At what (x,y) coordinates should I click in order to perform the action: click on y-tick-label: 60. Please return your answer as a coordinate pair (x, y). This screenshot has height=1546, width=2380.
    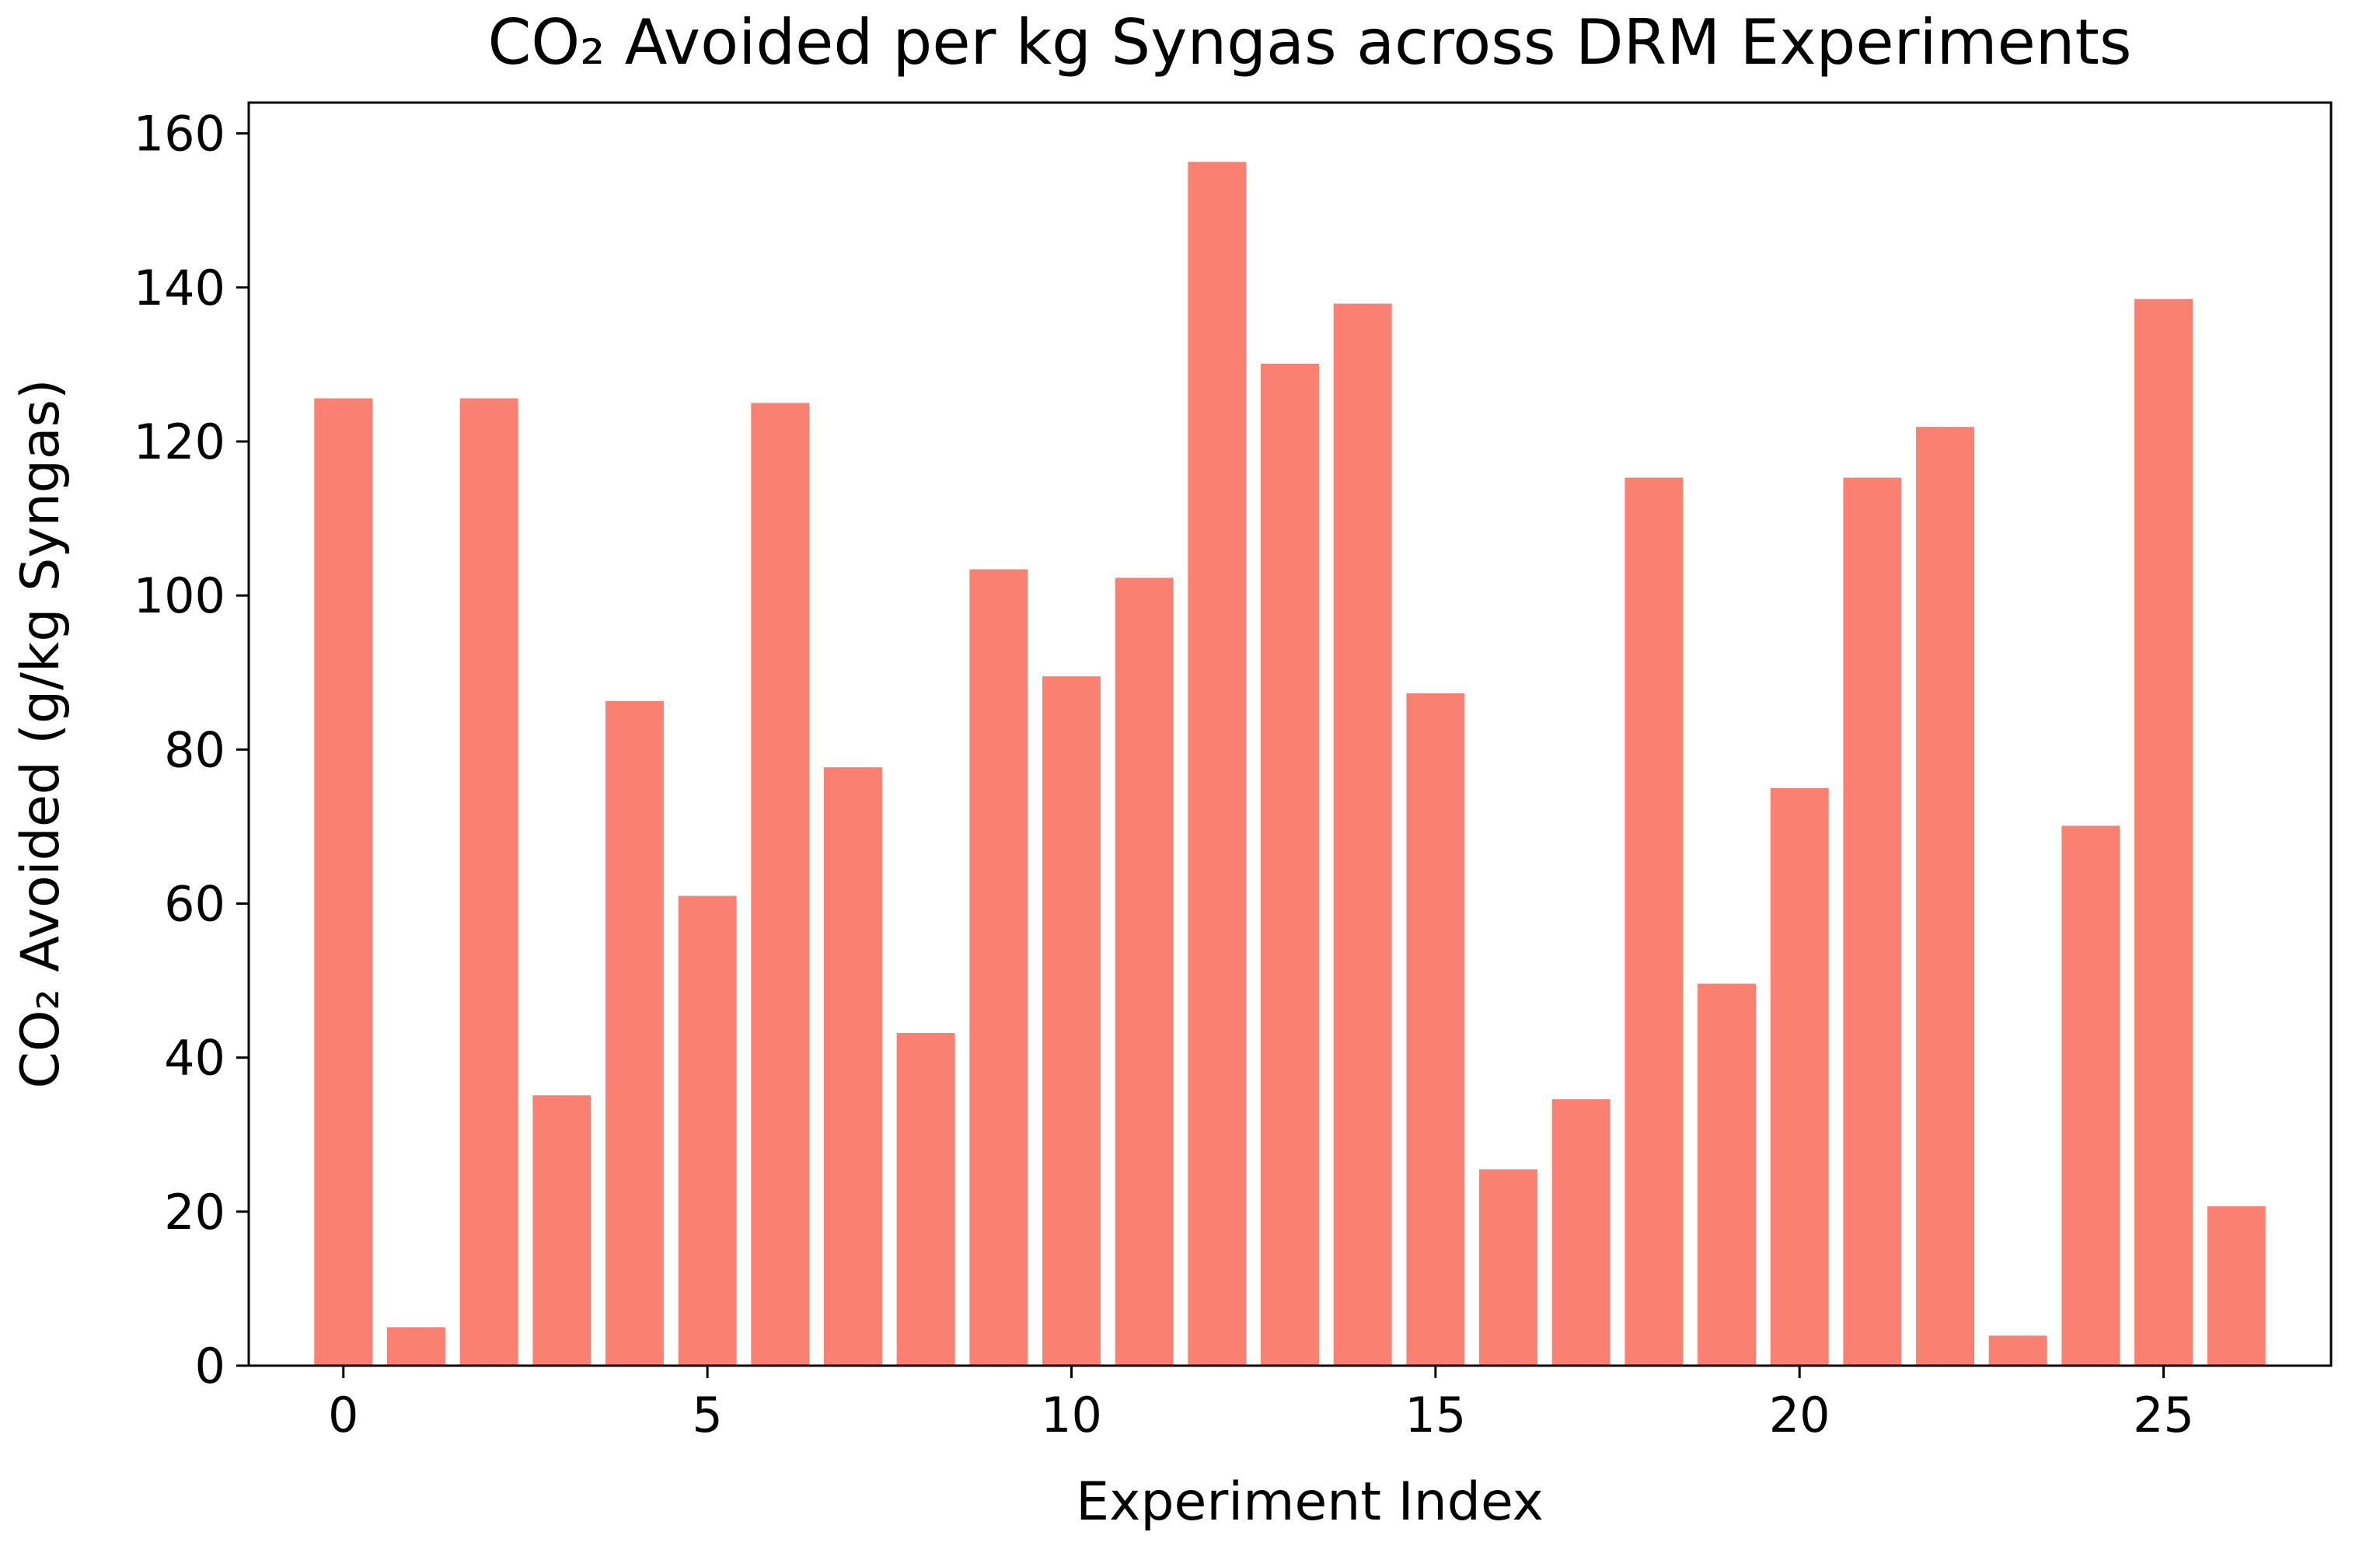
    Looking at the image, I should click on (194, 903).